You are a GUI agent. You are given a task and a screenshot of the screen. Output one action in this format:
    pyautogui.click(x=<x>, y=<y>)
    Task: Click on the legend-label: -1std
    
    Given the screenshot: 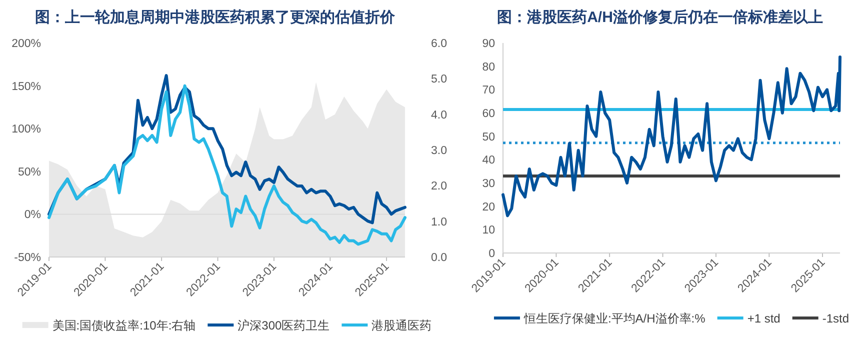 What is the action you would take?
    pyautogui.click(x=836, y=319)
    